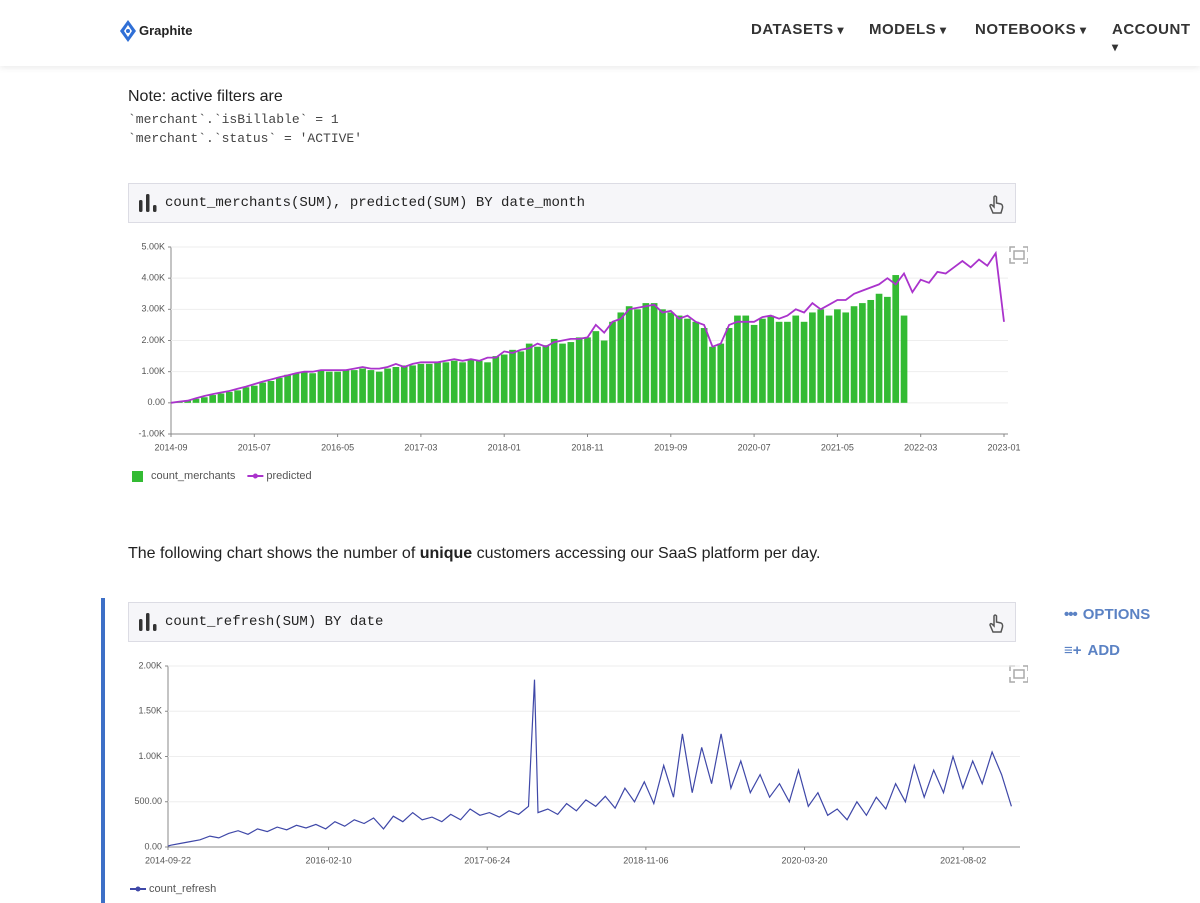  What do you see at coordinates (182, 889) in the screenshot?
I see `legend-label: count_refresh` at bounding box center [182, 889].